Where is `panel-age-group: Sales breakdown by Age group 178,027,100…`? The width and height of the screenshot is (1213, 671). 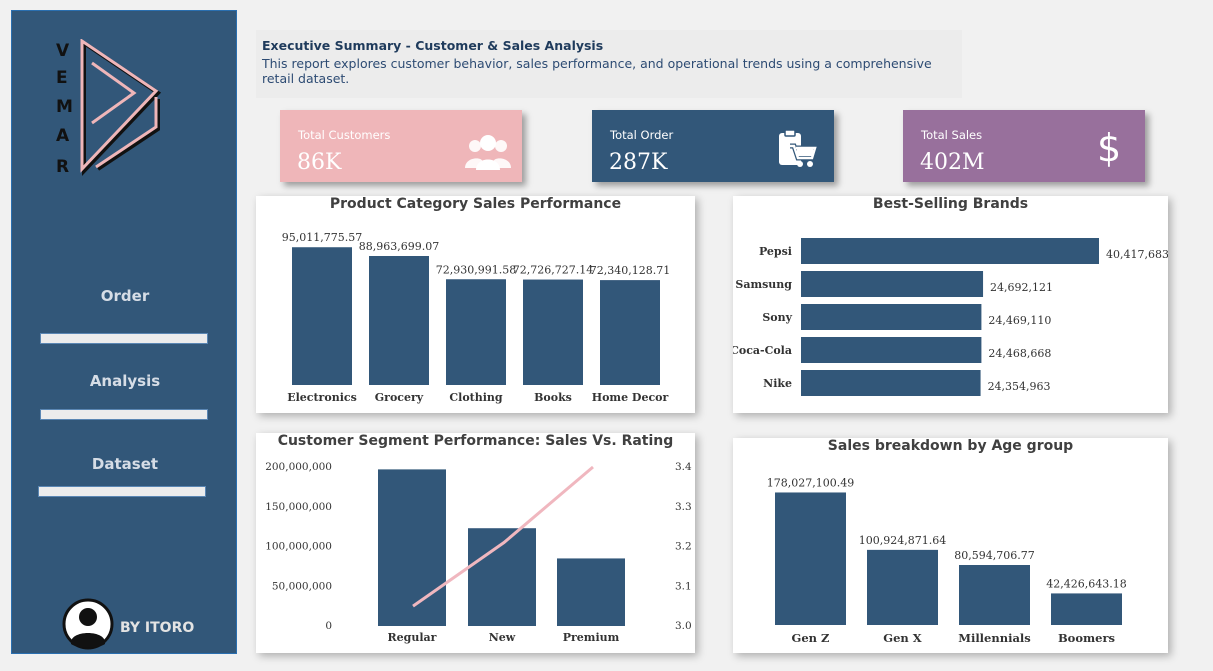 panel-age-group: Sales breakdown by Age group 178,027,100… is located at coordinates (950, 545).